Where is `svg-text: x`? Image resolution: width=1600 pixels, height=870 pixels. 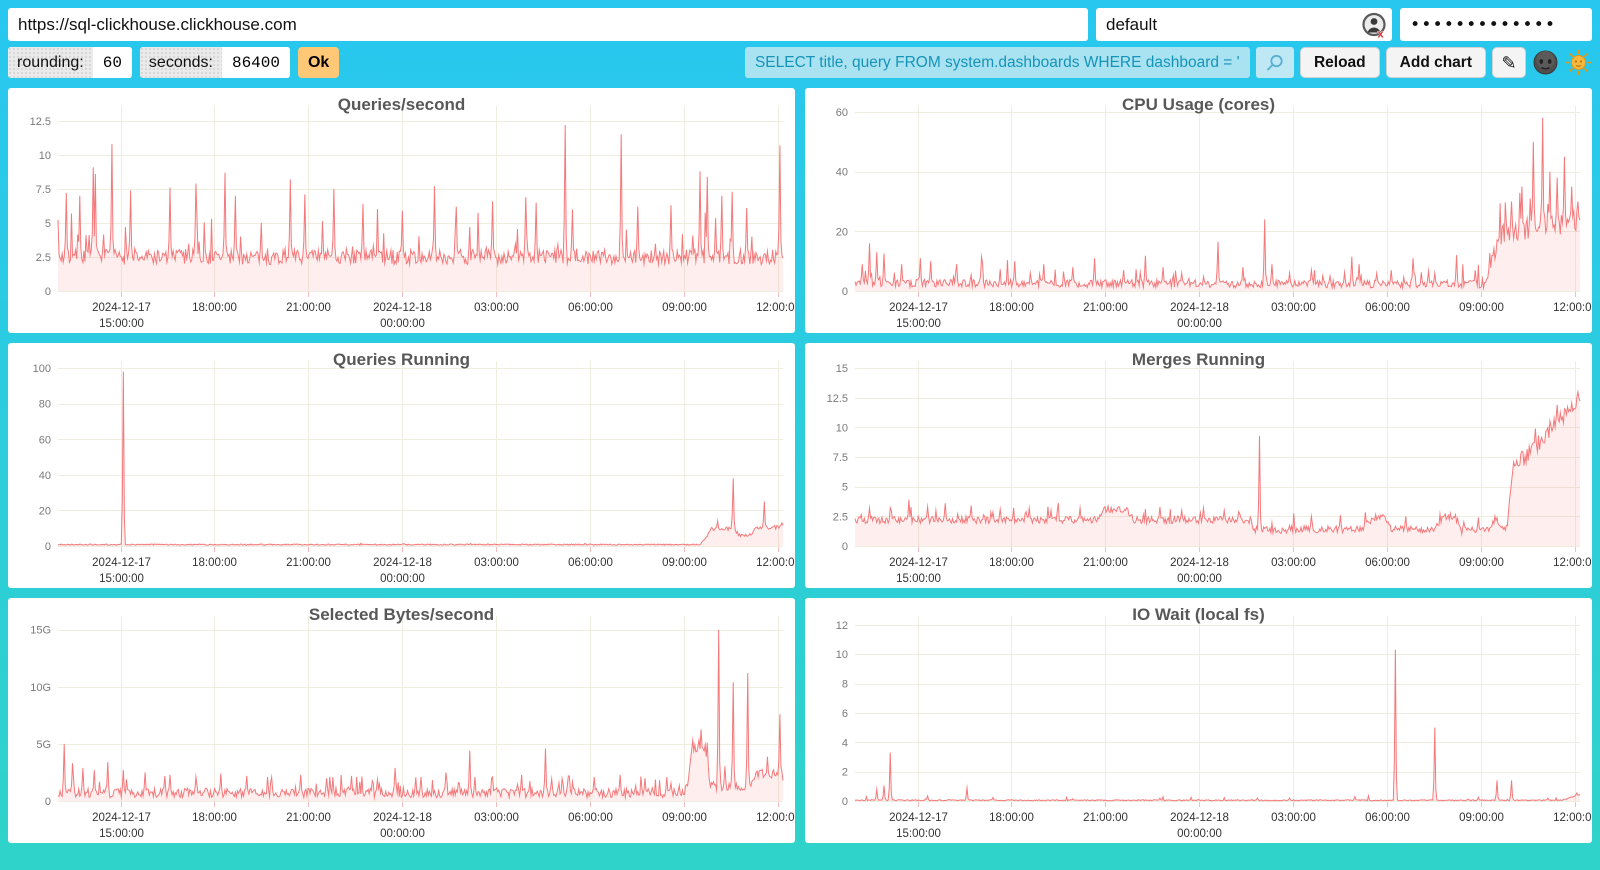 svg-text: x is located at coordinates (1381, 33).